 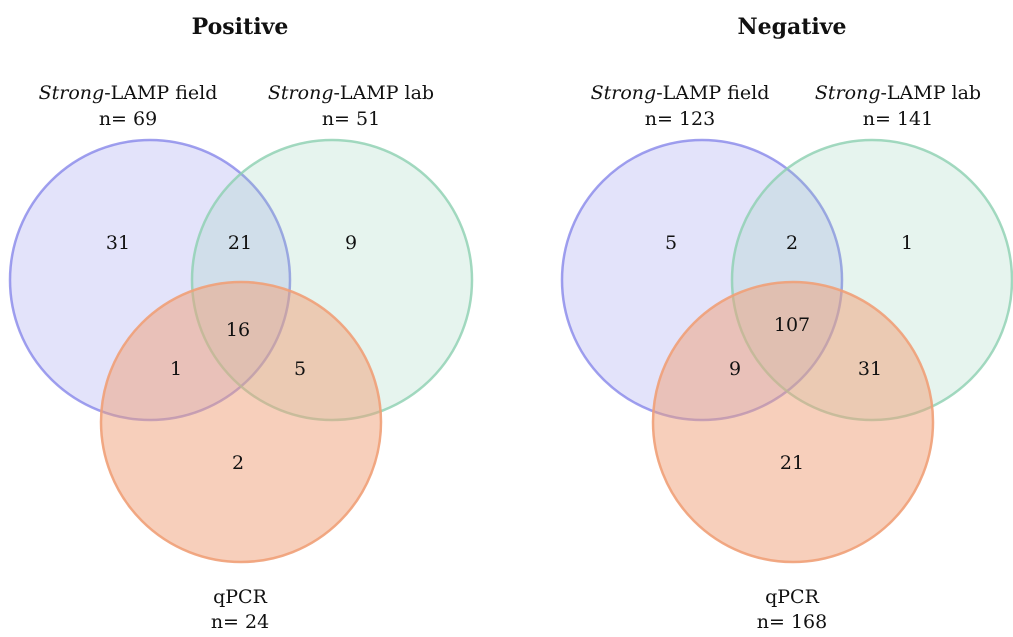 What do you see at coordinates (792, 243) in the screenshot?
I see `region-field-lab: 2` at bounding box center [792, 243].